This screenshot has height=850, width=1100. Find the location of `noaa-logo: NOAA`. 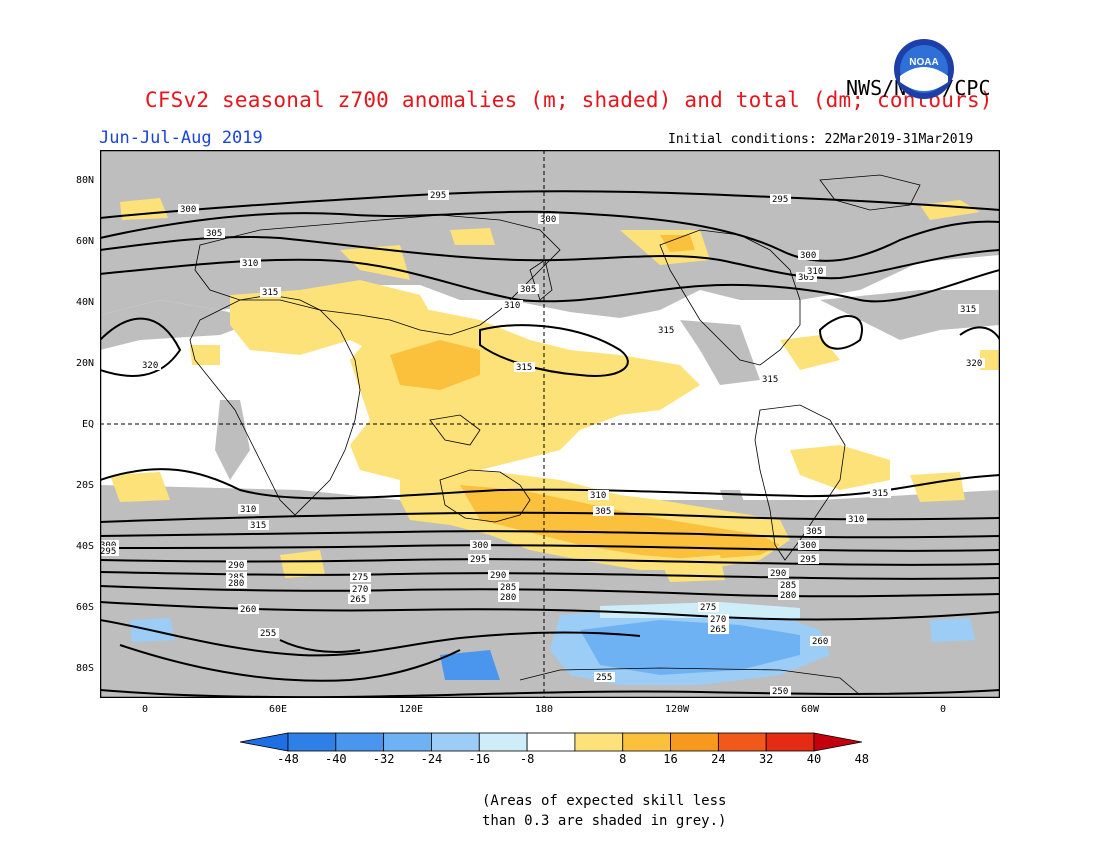

noaa-logo: NOAA is located at coordinates (924, 69).